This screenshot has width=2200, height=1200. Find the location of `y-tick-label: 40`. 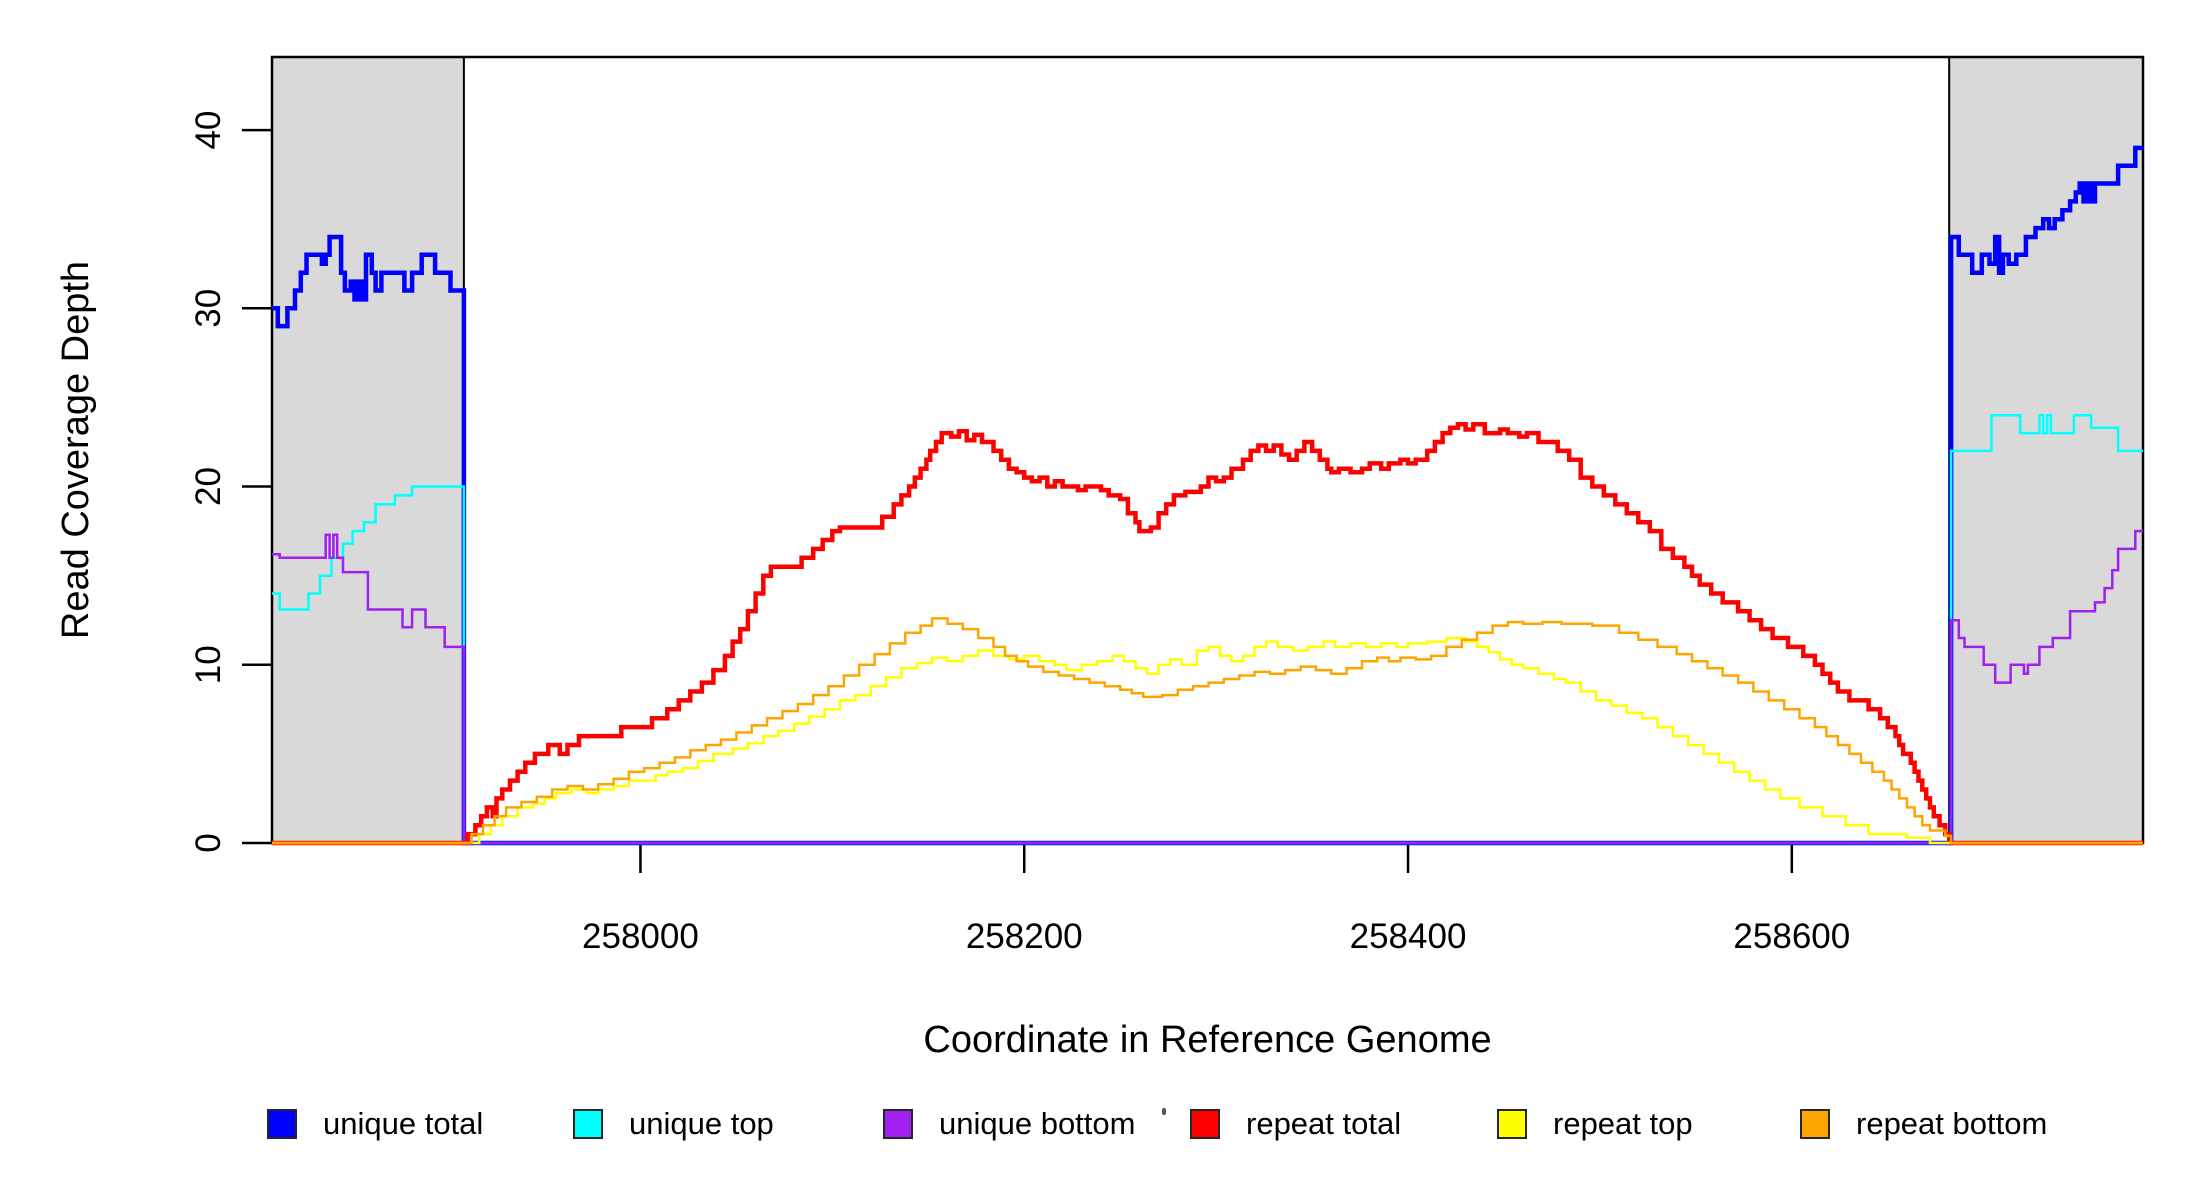

y-tick-label: 40 is located at coordinates (208, 130).